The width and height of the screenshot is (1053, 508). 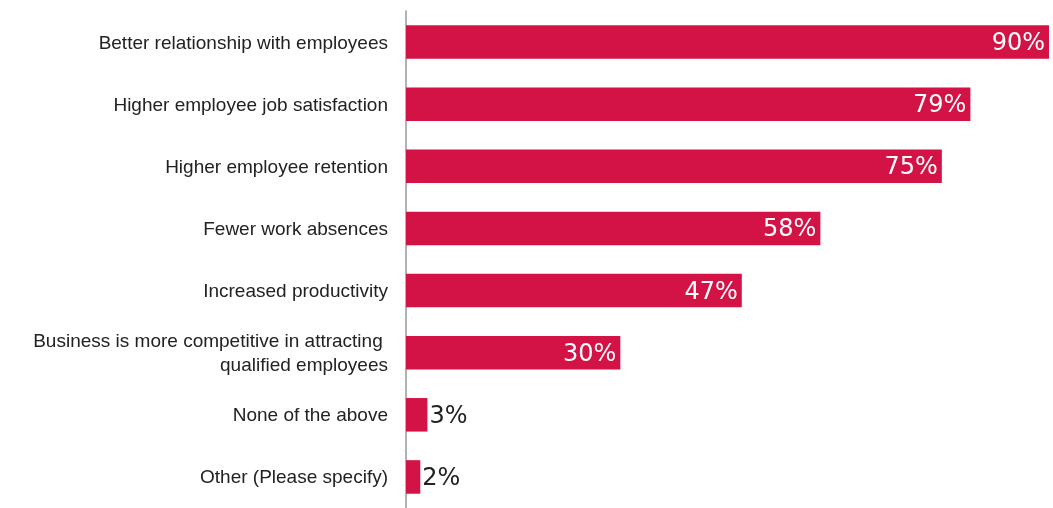 What do you see at coordinates (310, 415) in the screenshot?
I see `y-tick-label: None of the above` at bounding box center [310, 415].